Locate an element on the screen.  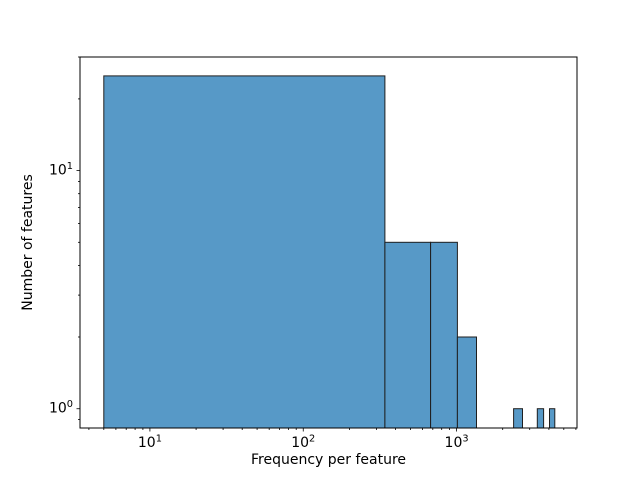
y-tick-label: 100 is located at coordinates (61, 408).